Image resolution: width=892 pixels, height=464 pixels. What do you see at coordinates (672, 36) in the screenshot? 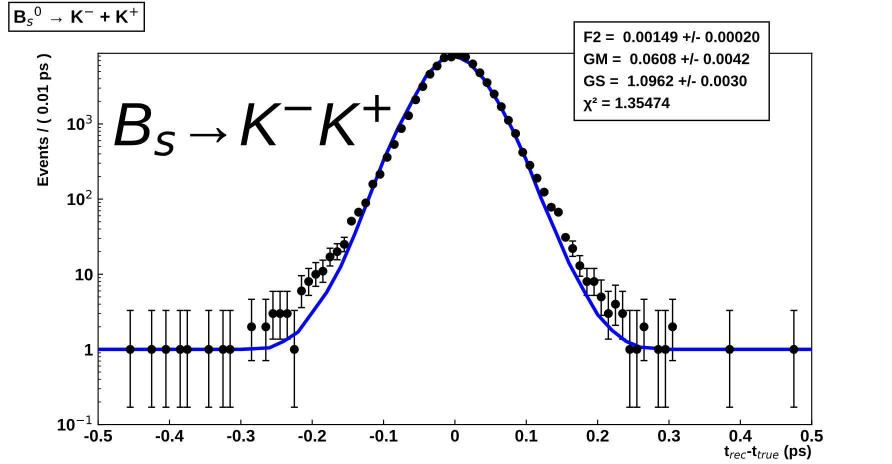
I see `text: F2 = 0.00149 +/- 0.00020` at bounding box center [672, 36].